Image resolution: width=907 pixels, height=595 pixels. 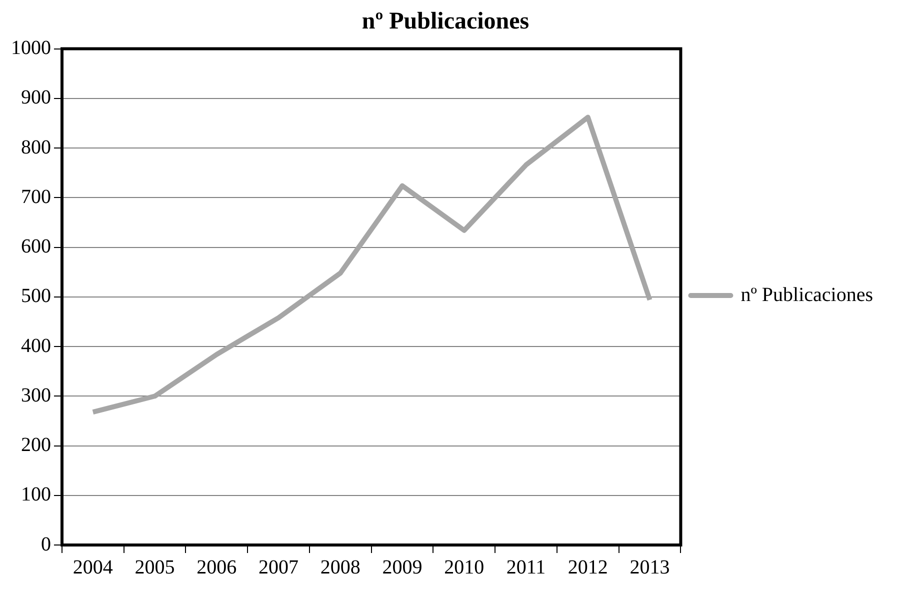 What do you see at coordinates (402, 567) in the screenshot?
I see `x-tick-label: 2009` at bounding box center [402, 567].